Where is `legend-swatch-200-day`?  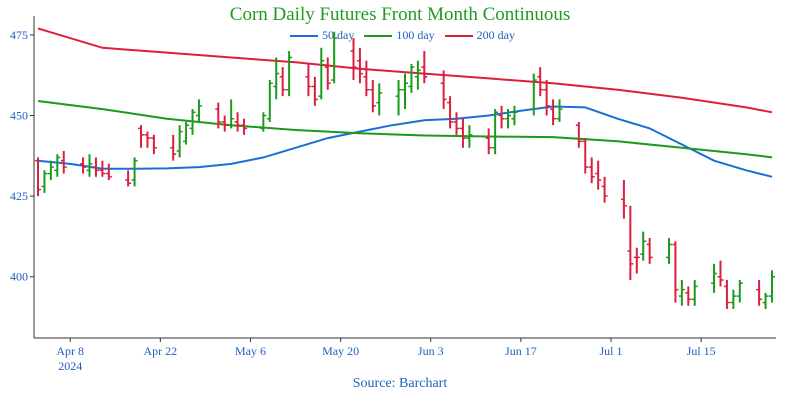
legend-swatch-200-day is located at coordinates (458, 35).